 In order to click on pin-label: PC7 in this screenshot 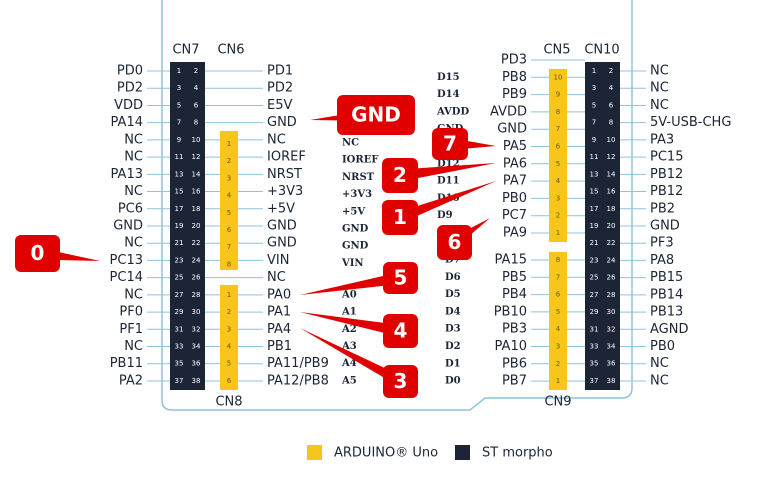, I will do `click(514, 215)`.